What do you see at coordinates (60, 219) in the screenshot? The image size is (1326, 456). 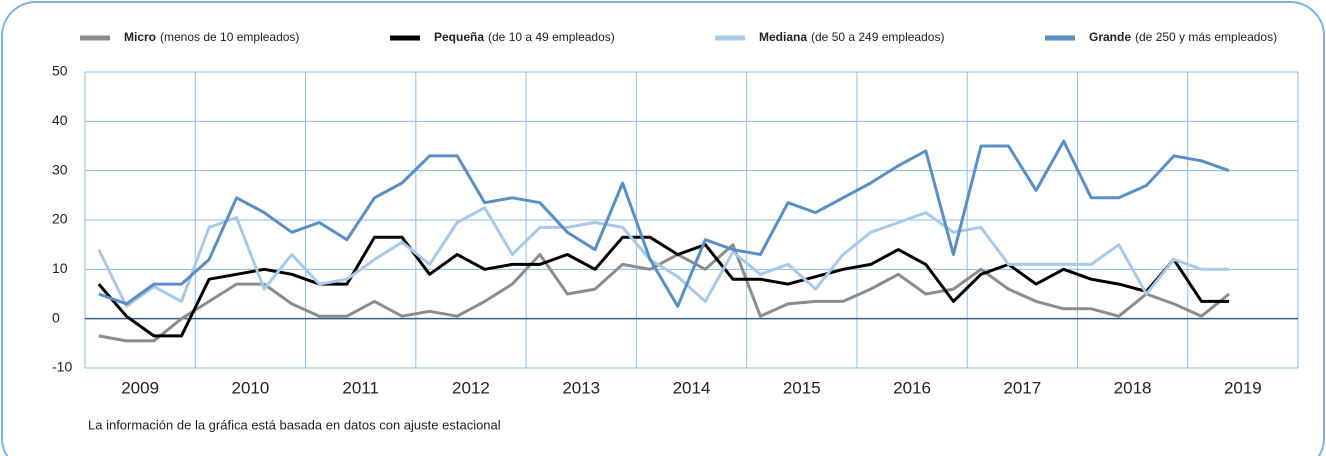 I see `y-tick-label: 20` at bounding box center [60, 219].